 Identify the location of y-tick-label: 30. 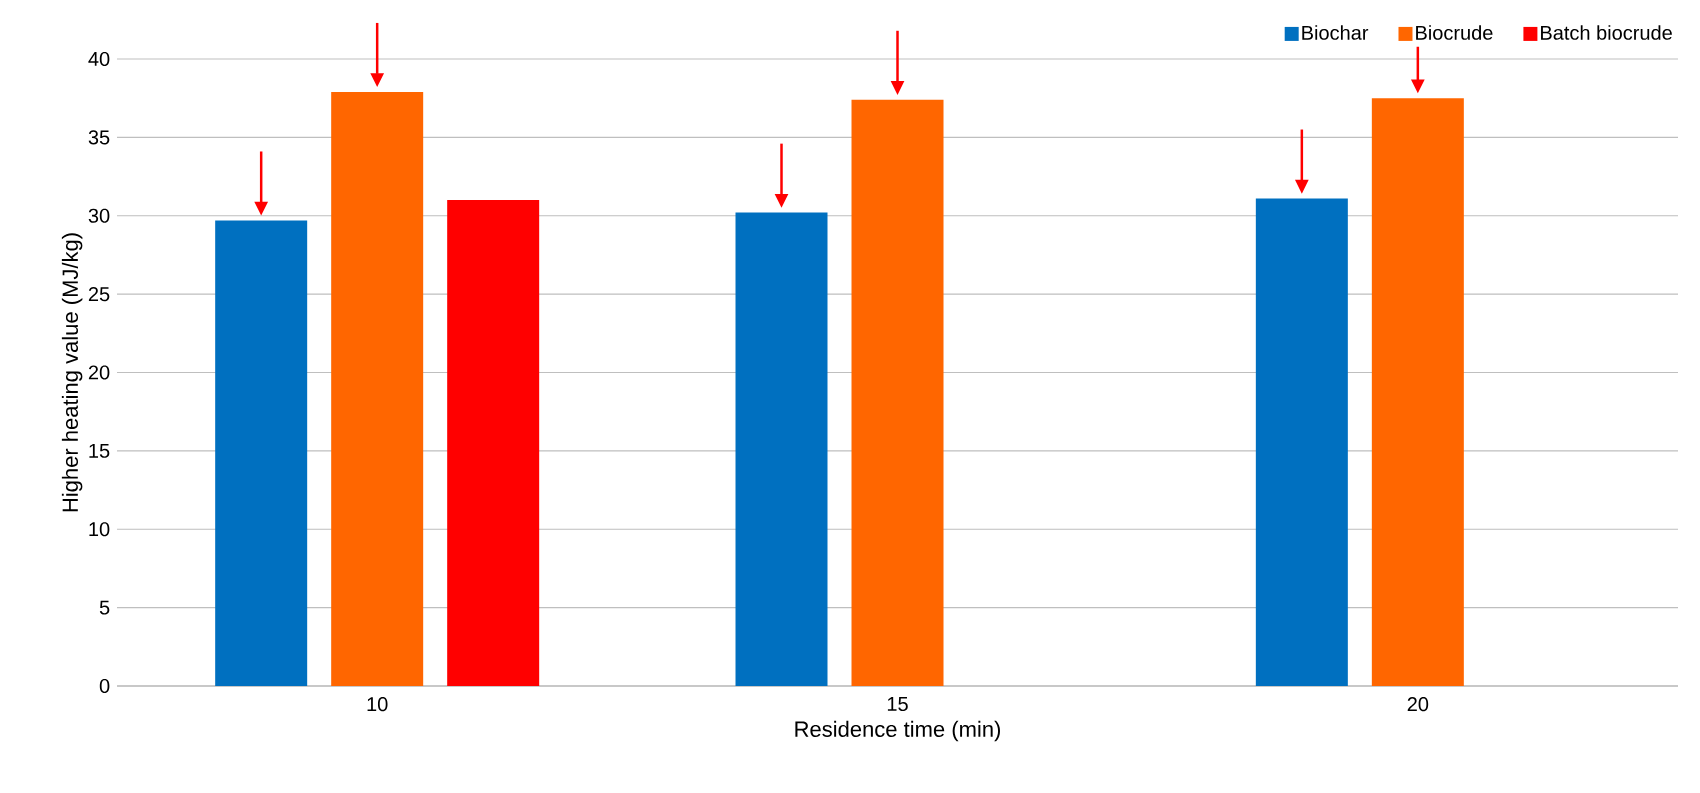
(99, 215).